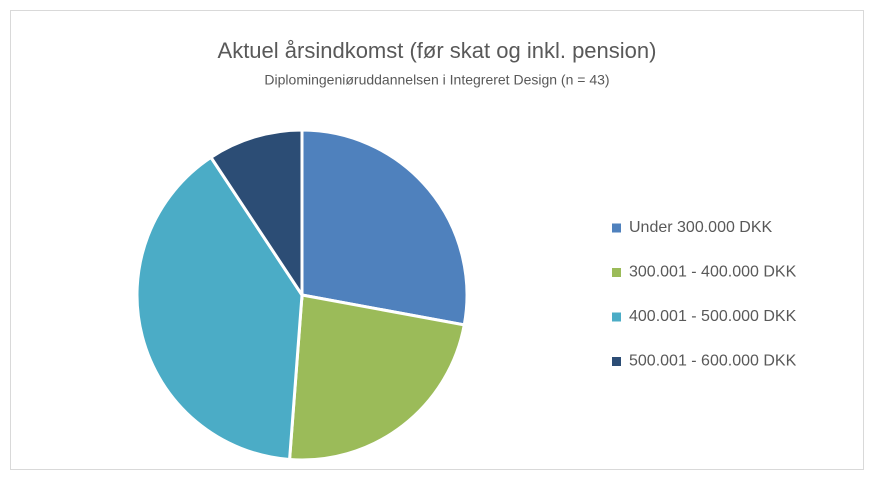 This screenshot has width=874, height=485. I want to click on legend-label: 500.001 - 600.000 DKK, so click(713, 361).